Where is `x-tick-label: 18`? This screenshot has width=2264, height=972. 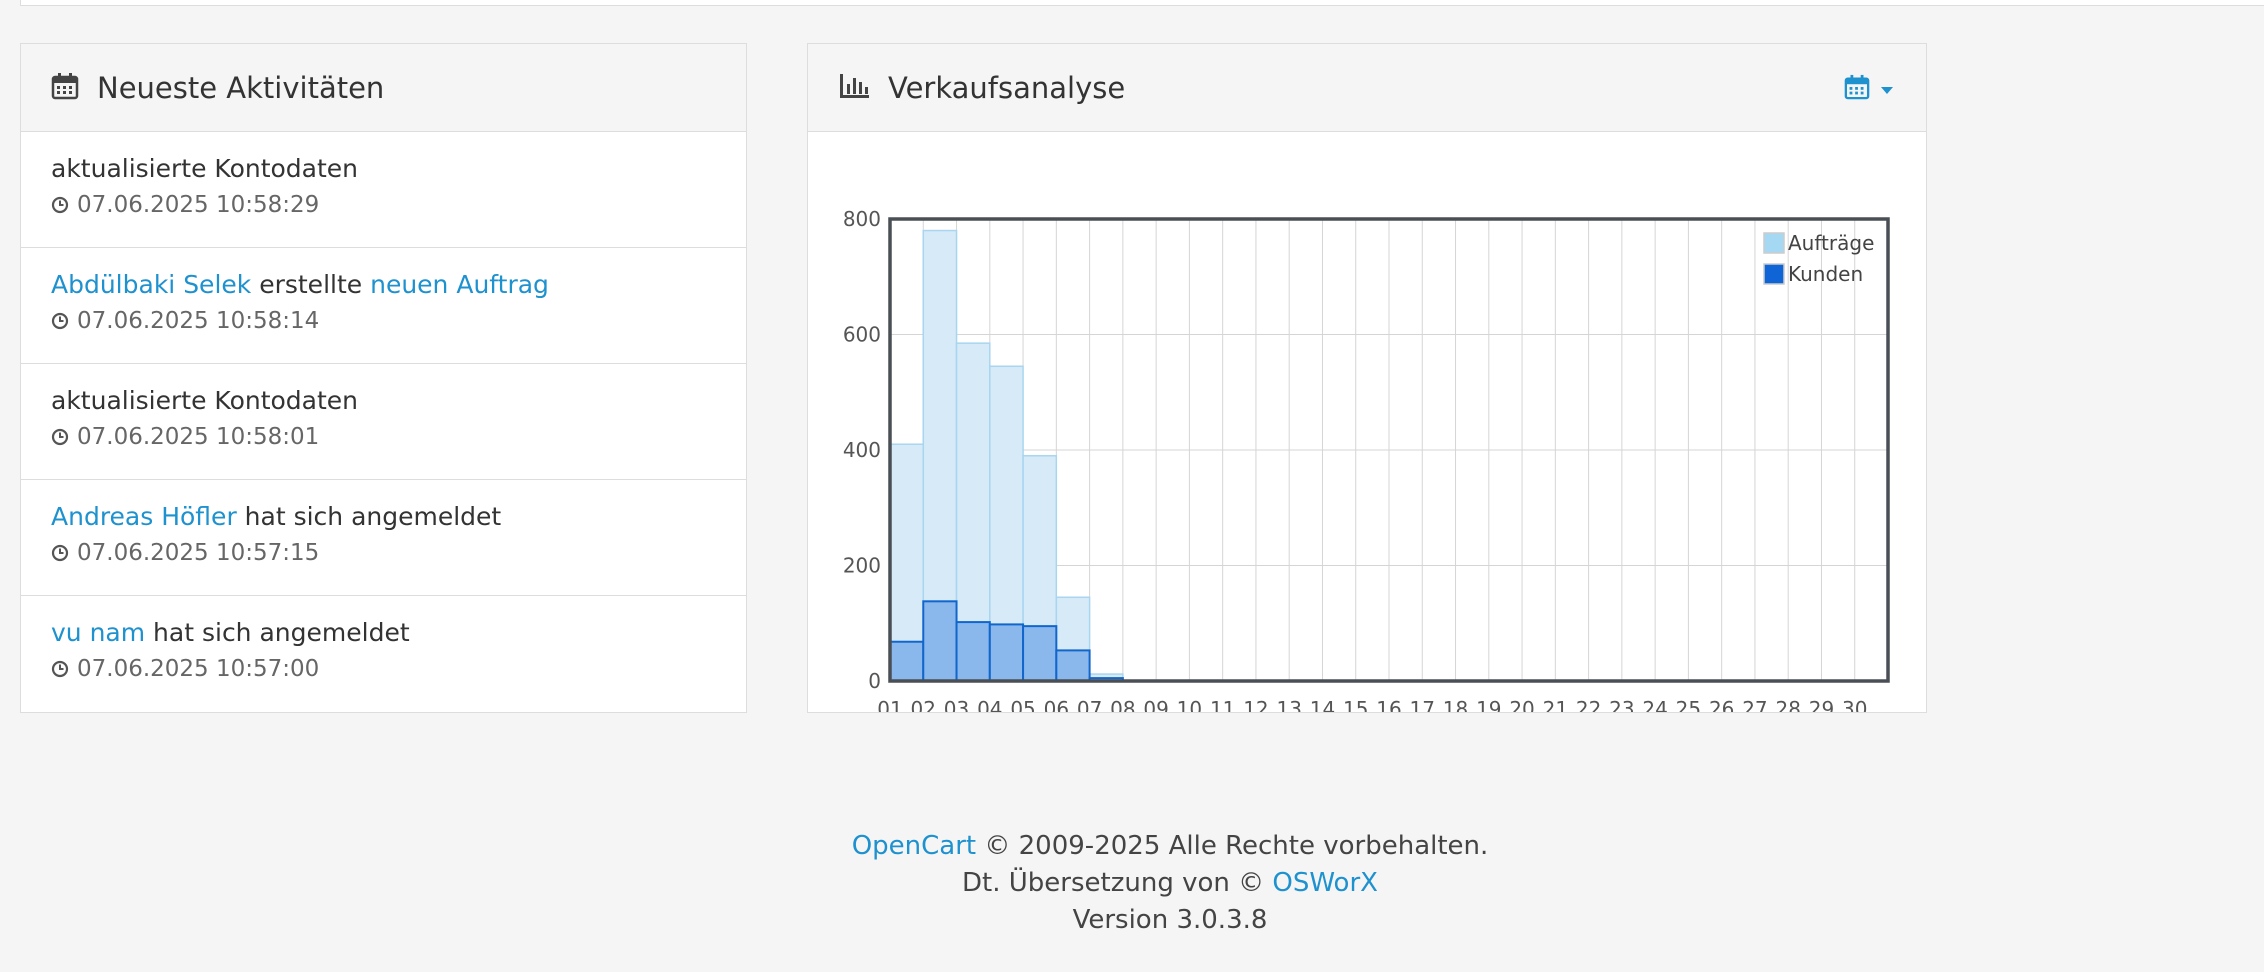 x-tick-label: 18 is located at coordinates (1455, 704).